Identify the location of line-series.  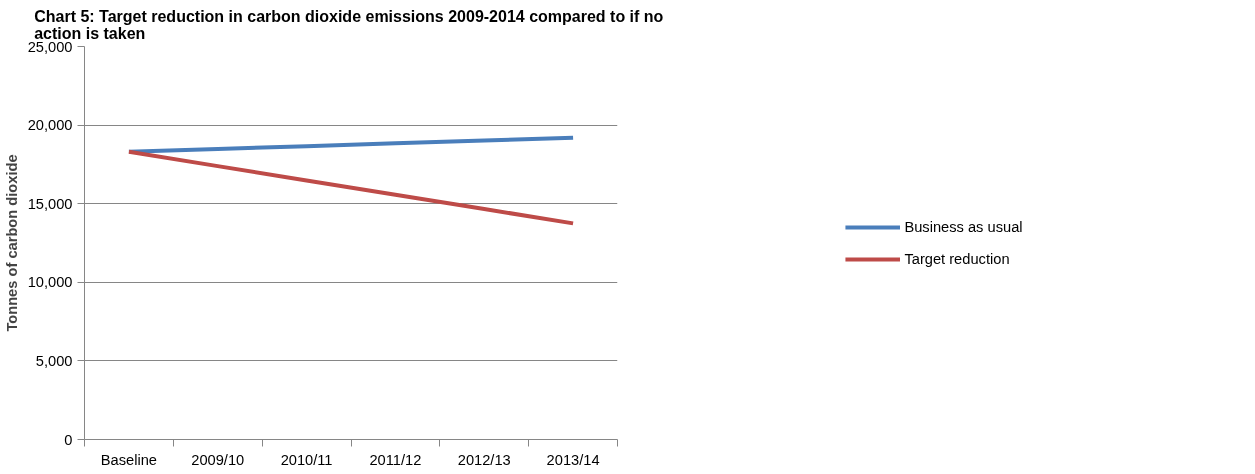
(351, 187).